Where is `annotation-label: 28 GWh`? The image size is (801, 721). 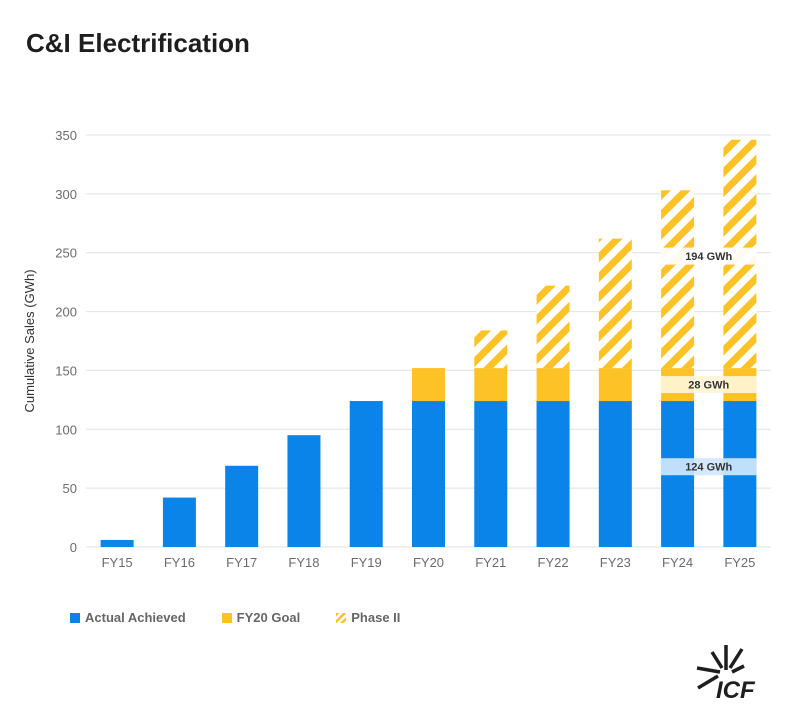 annotation-label: 28 GWh is located at coordinates (708, 386).